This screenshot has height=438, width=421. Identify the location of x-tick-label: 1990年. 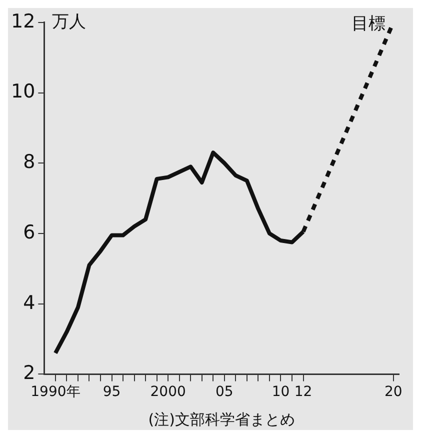
(55, 392).